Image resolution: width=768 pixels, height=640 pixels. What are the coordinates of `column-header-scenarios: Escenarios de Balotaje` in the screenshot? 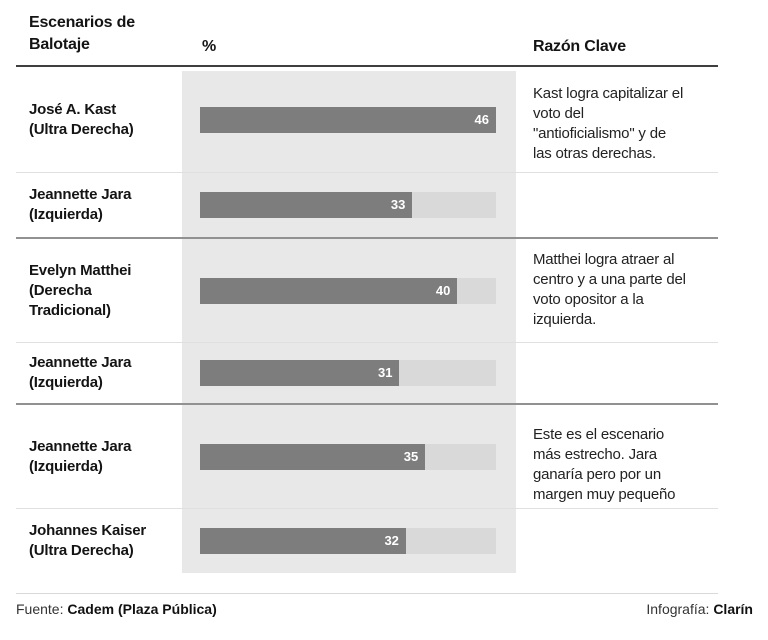 It's located at (82, 33).